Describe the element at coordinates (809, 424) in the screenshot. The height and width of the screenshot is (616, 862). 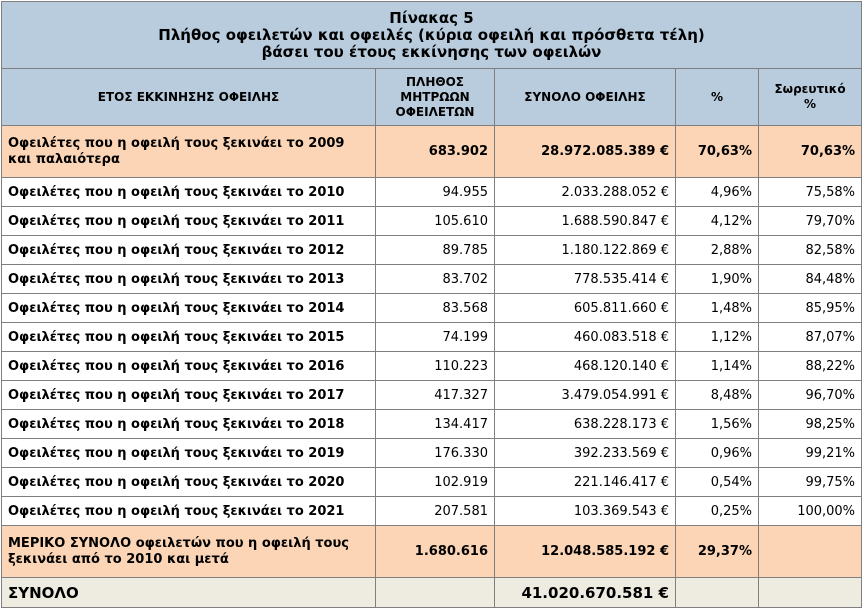
I see `row-cum: 98,25%` at that location.